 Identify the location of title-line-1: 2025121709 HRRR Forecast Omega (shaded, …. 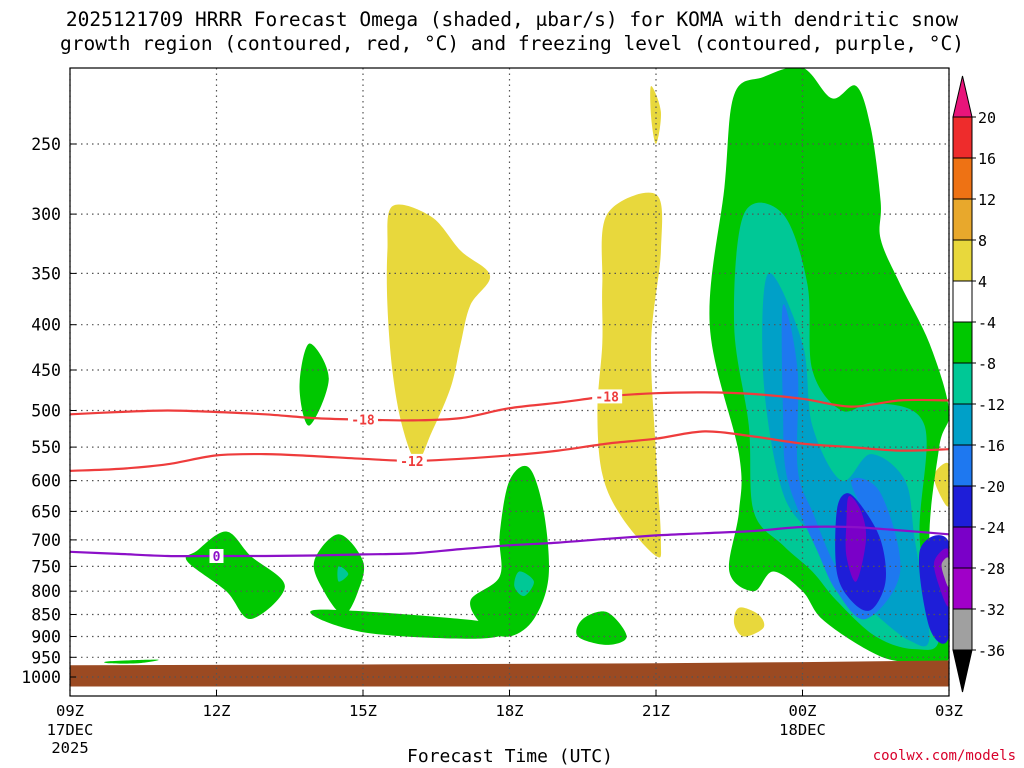
(512, 19).